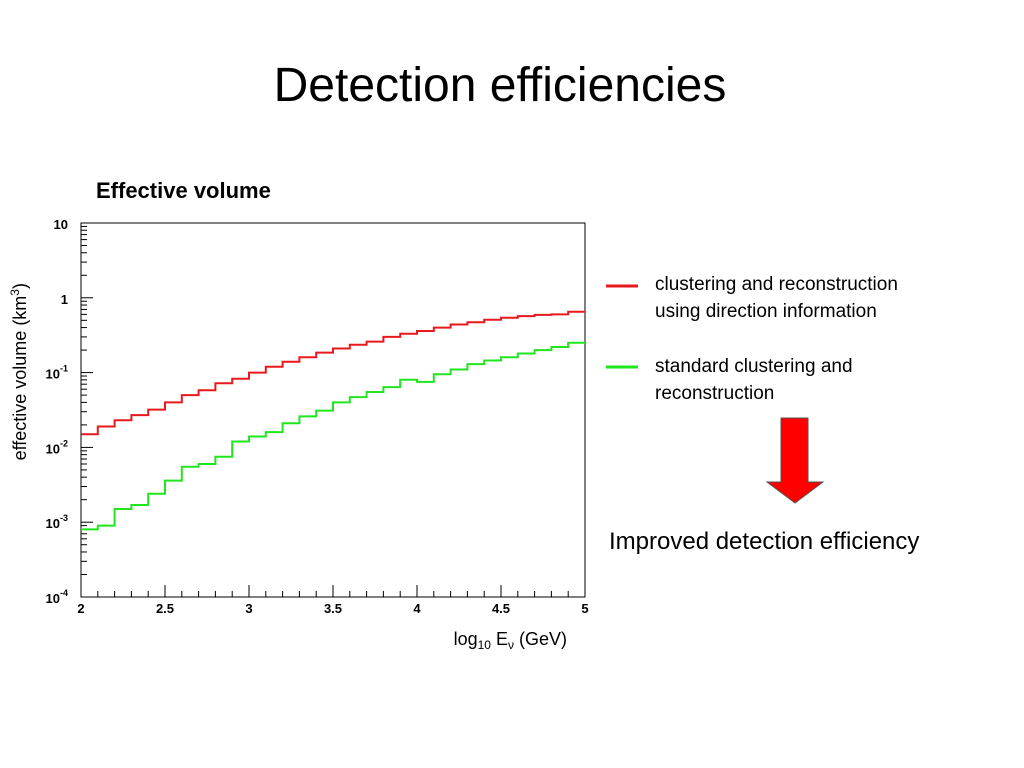 The image size is (1024, 768). Describe the element at coordinates (795, 460) in the screenshot. I see `down-arrow-icon` at that location.